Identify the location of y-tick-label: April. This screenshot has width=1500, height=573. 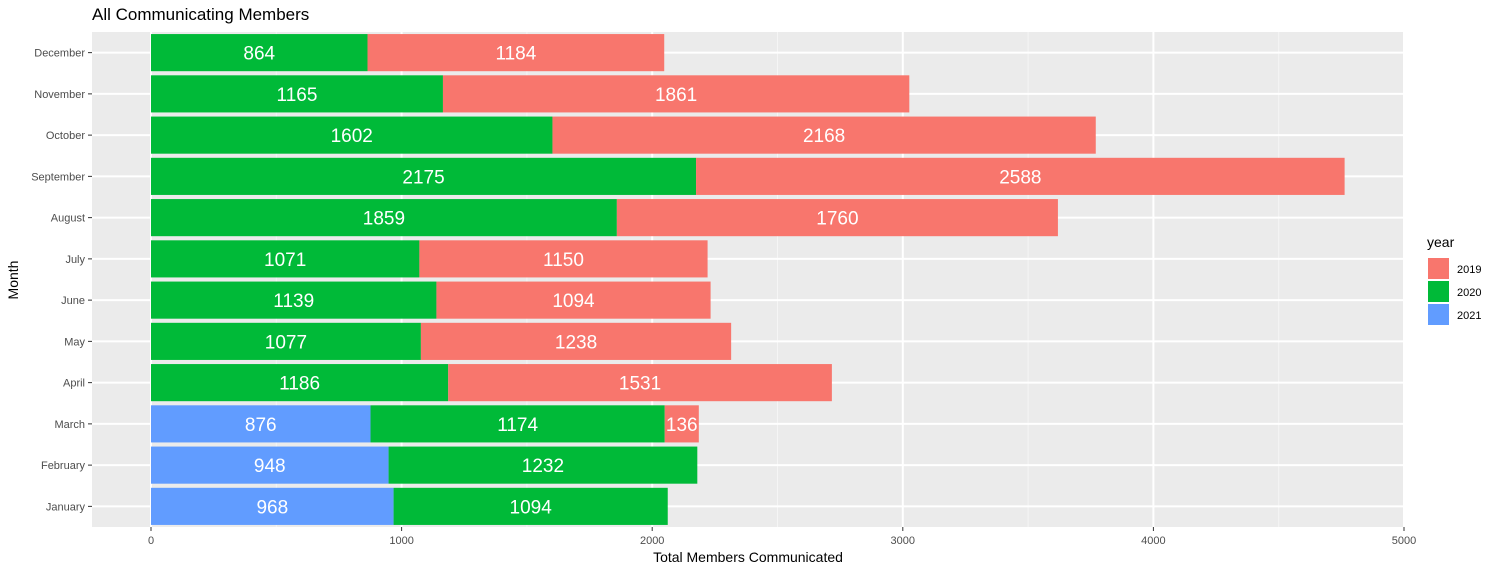
(74, 384).